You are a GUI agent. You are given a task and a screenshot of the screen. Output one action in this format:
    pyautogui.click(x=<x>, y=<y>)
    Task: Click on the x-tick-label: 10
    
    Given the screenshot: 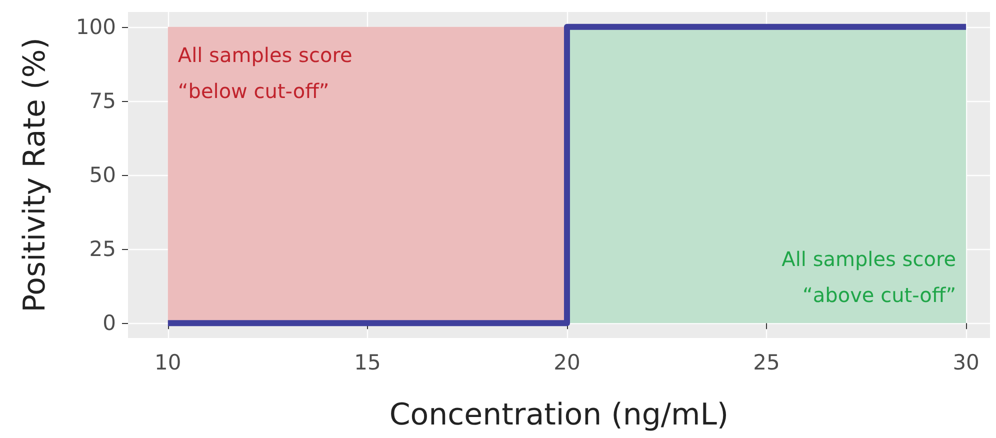 What is the action you would take?
    pyautogui.click(x=168, y=362)
    